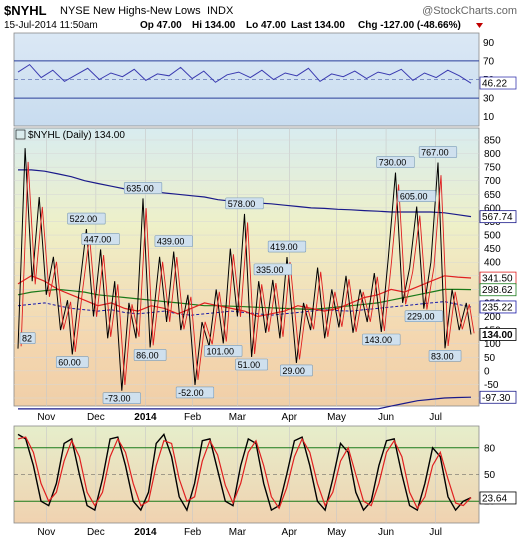  What do you see at coordinates (492, 141) in the screenshot?
I see `price-y-tick: 850` at bounding box center [492, 141].